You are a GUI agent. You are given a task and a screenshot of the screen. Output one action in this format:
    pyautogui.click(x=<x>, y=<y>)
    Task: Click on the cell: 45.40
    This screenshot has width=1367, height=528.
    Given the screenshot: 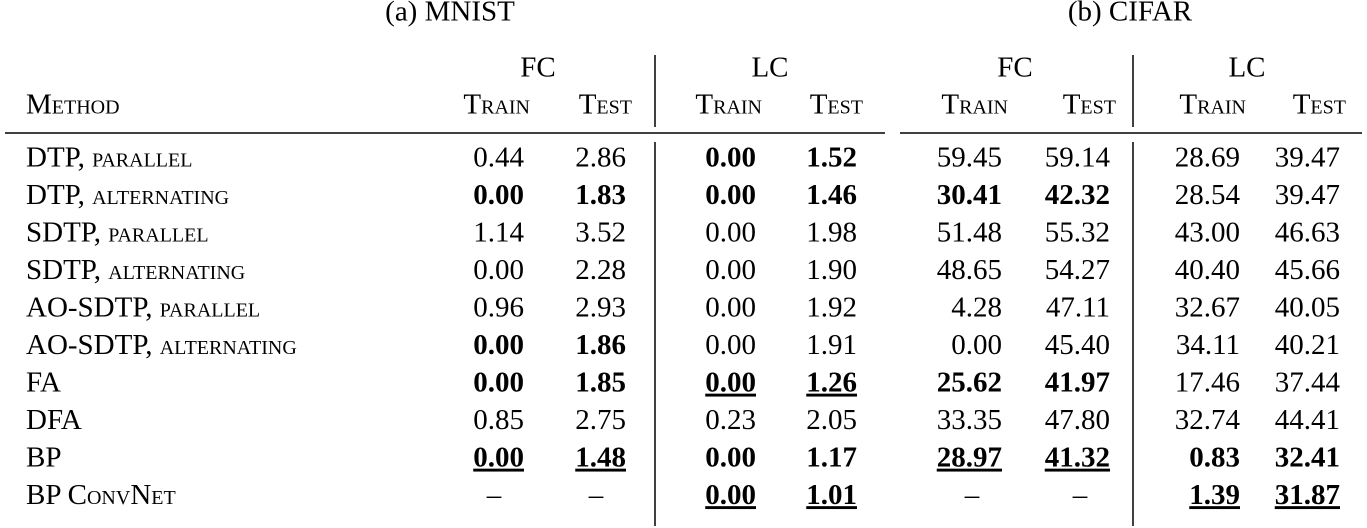 What is the action you would take?
    pyautogui.click(x=1077, y=345)
    